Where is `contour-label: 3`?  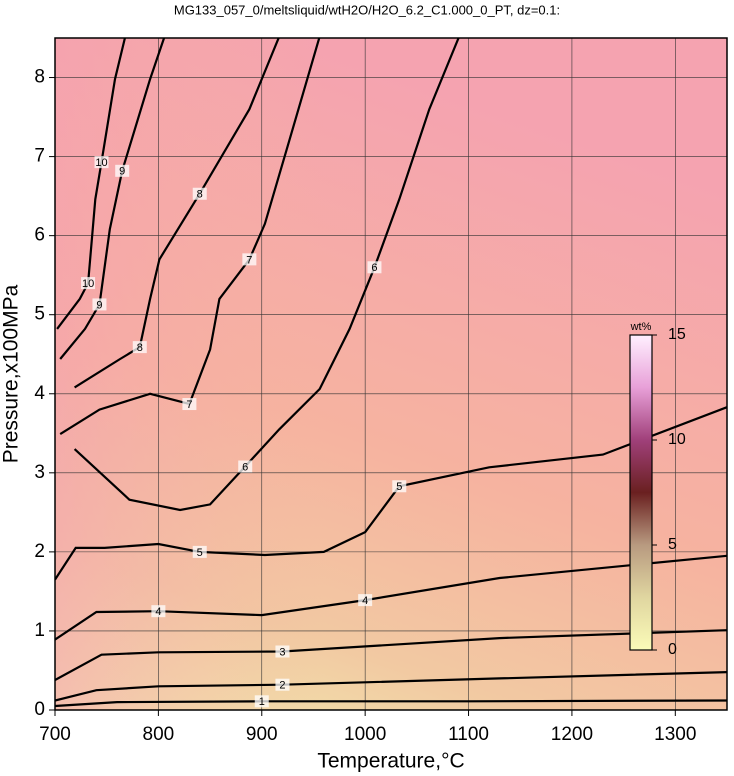 contour-label: 3 is located at coordinates (282, 652).